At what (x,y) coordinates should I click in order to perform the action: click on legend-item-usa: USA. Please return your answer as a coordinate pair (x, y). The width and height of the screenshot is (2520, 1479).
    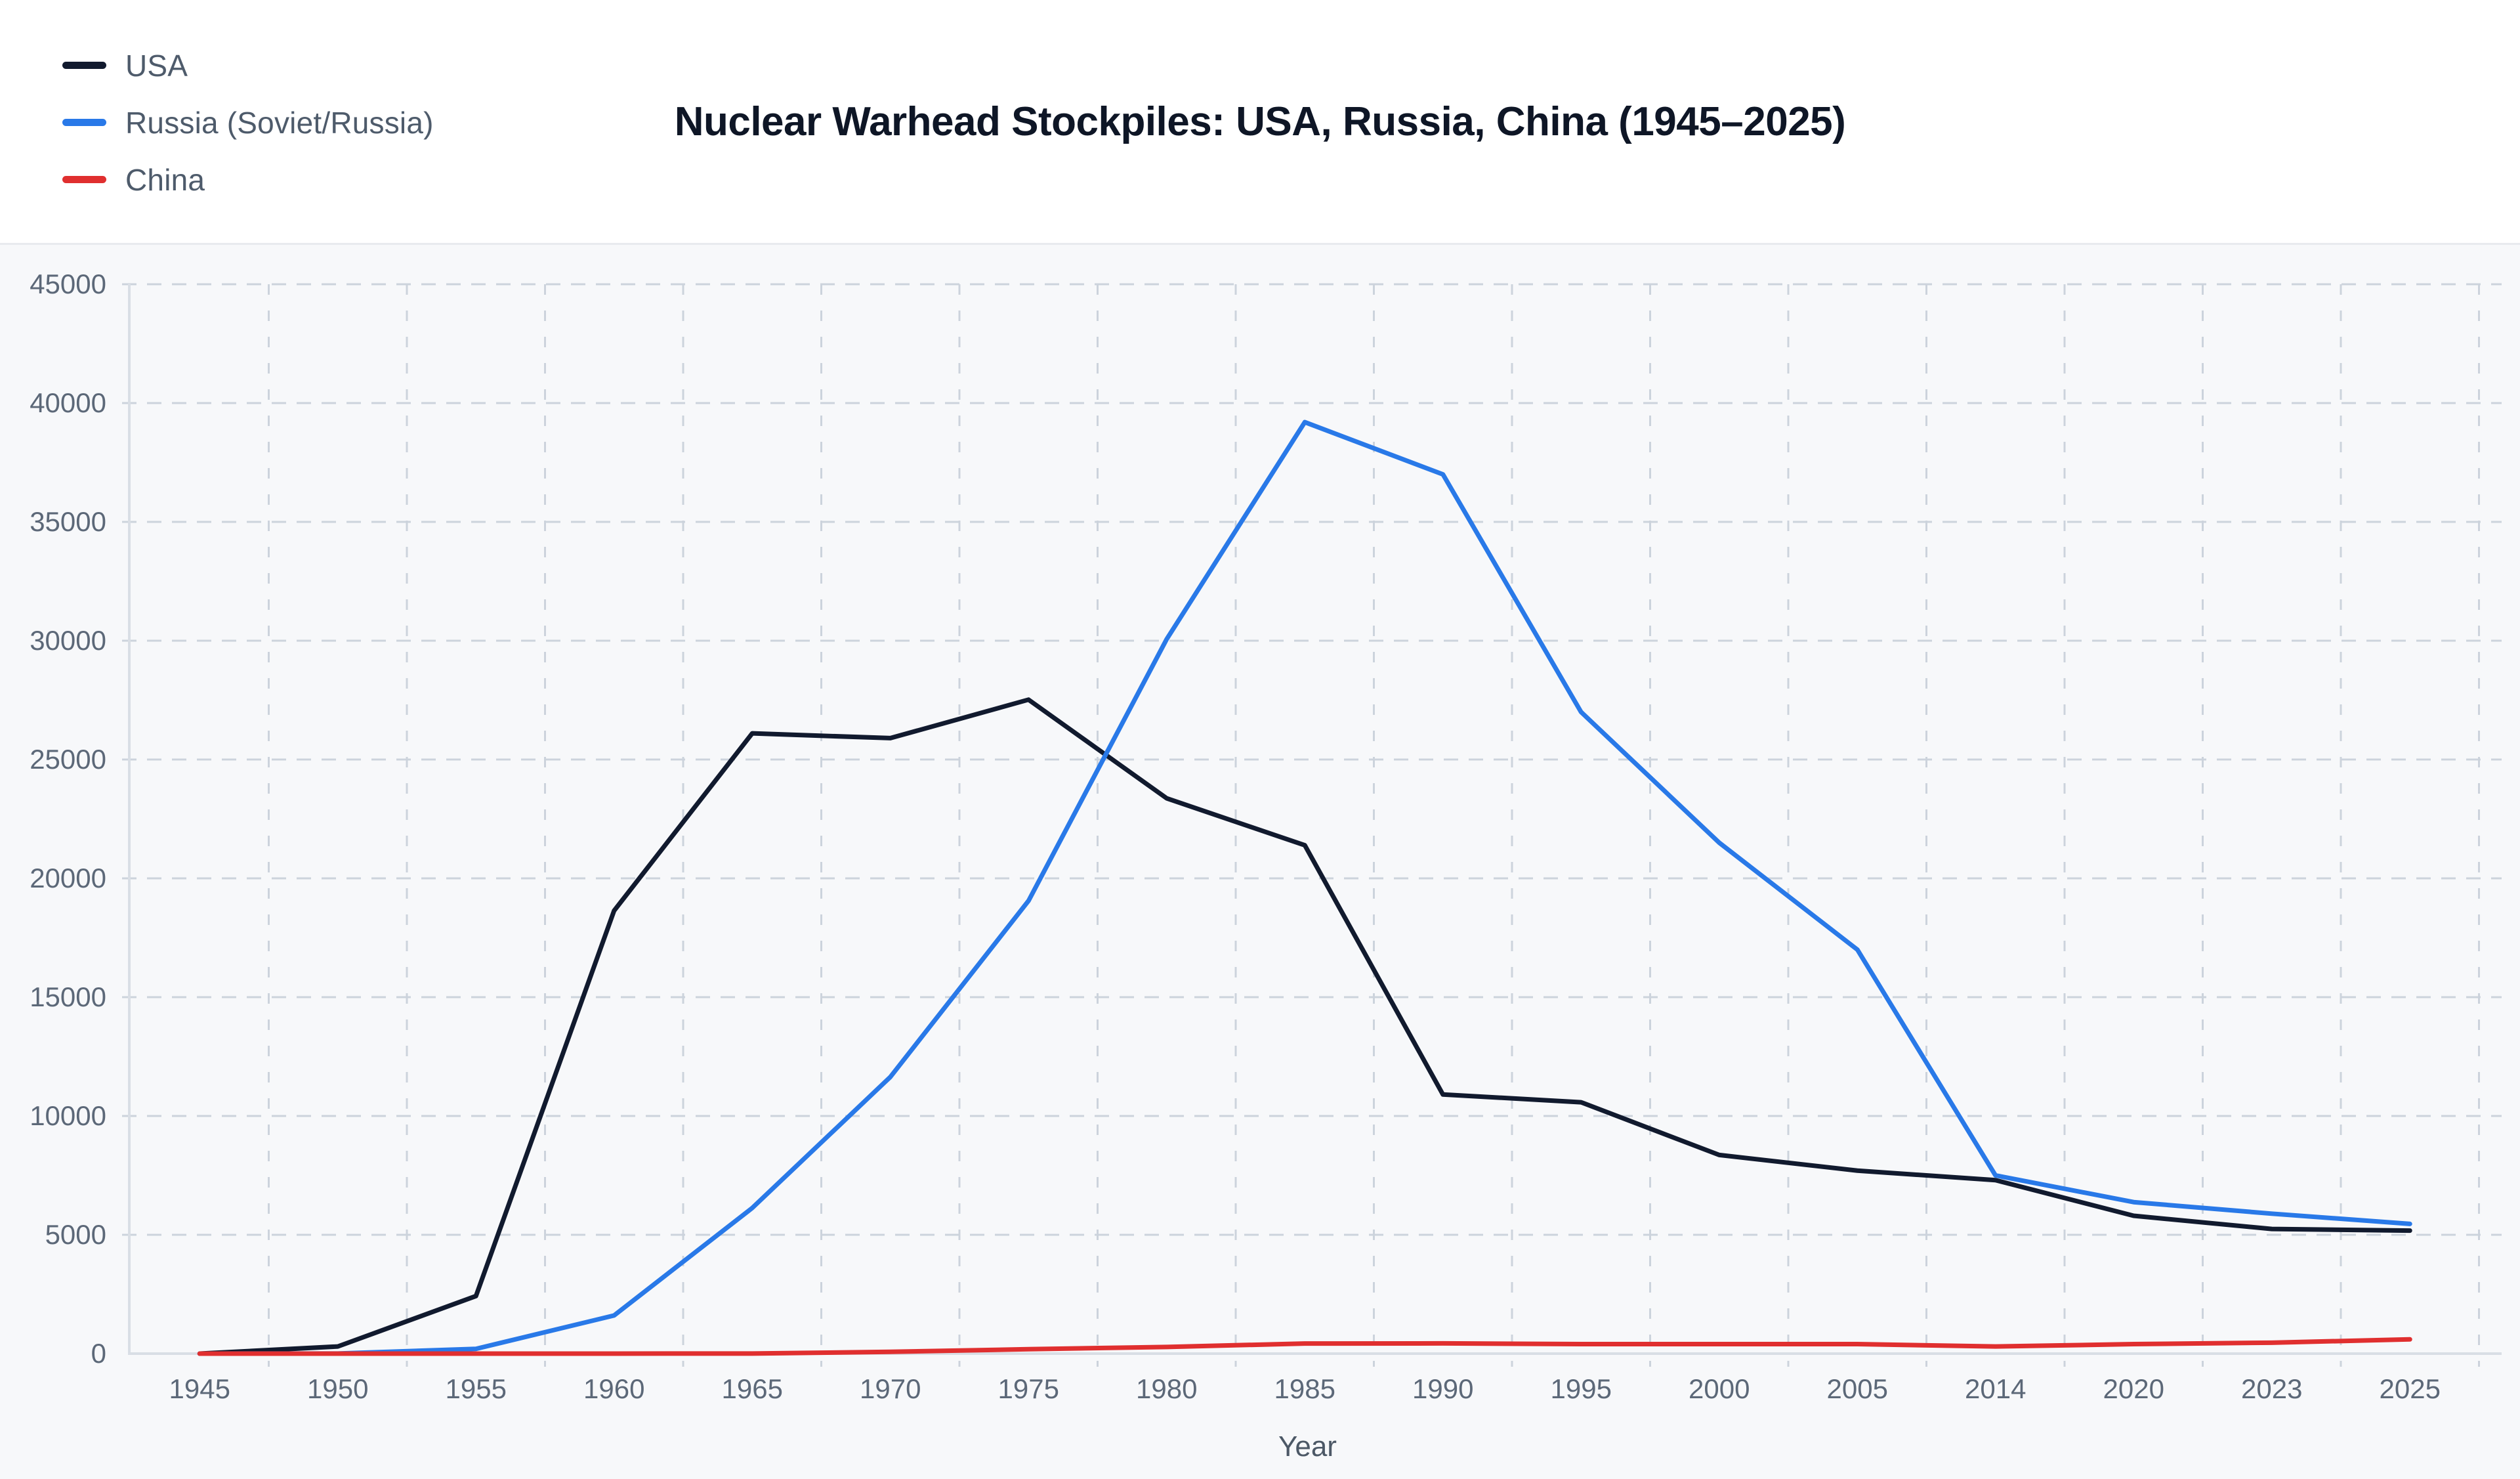
    Looking at the image, I should click on (248, 65).